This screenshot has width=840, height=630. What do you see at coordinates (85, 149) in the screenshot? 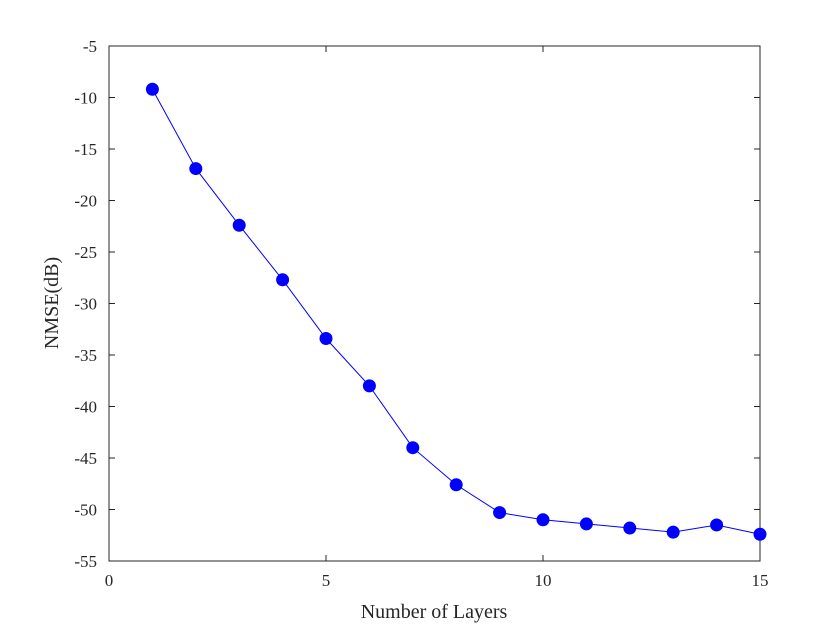
I see `y-tick-label: -15` at bounding box center [85, 149].